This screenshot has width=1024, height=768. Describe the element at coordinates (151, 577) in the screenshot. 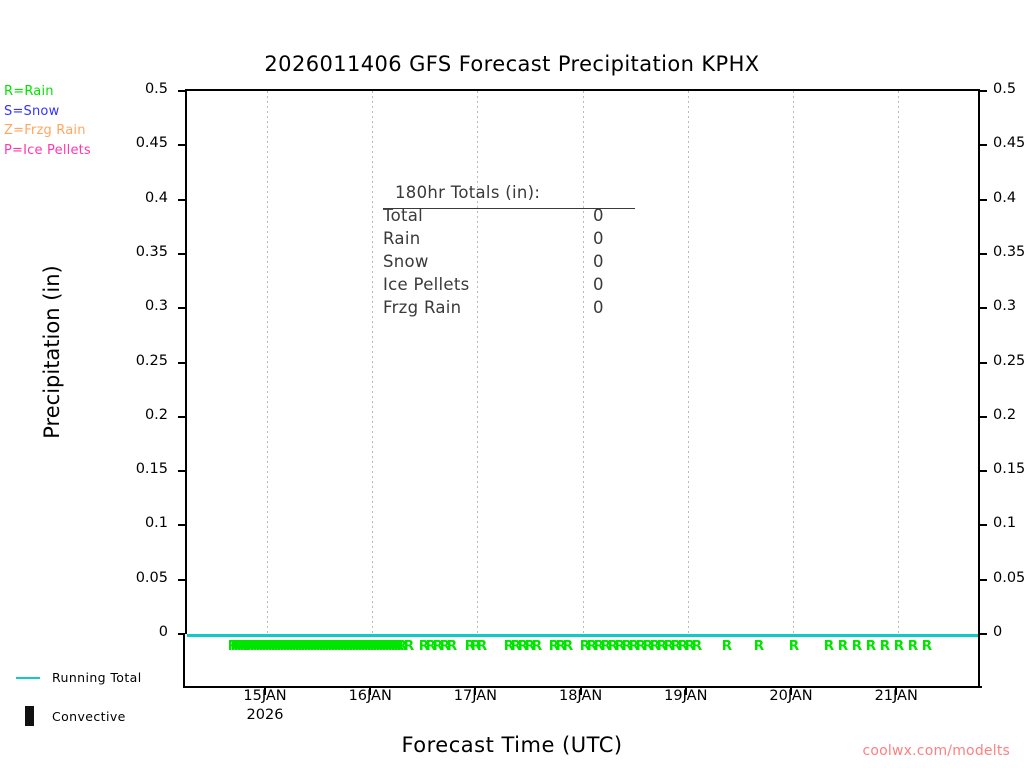

I see `y-tick-label-left: 0.05` at that location.